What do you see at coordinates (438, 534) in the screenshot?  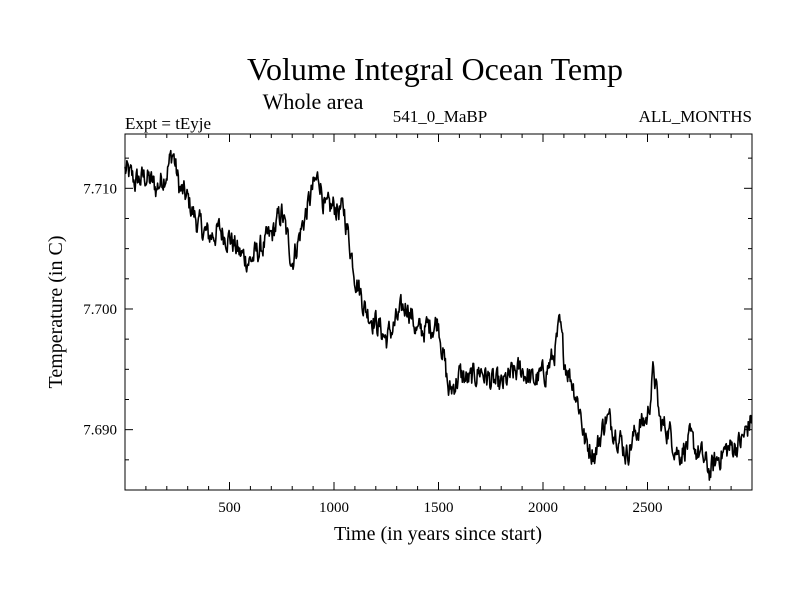 I see `x-axis-label: Time (in years since start)` at bounding box center [438, 534].